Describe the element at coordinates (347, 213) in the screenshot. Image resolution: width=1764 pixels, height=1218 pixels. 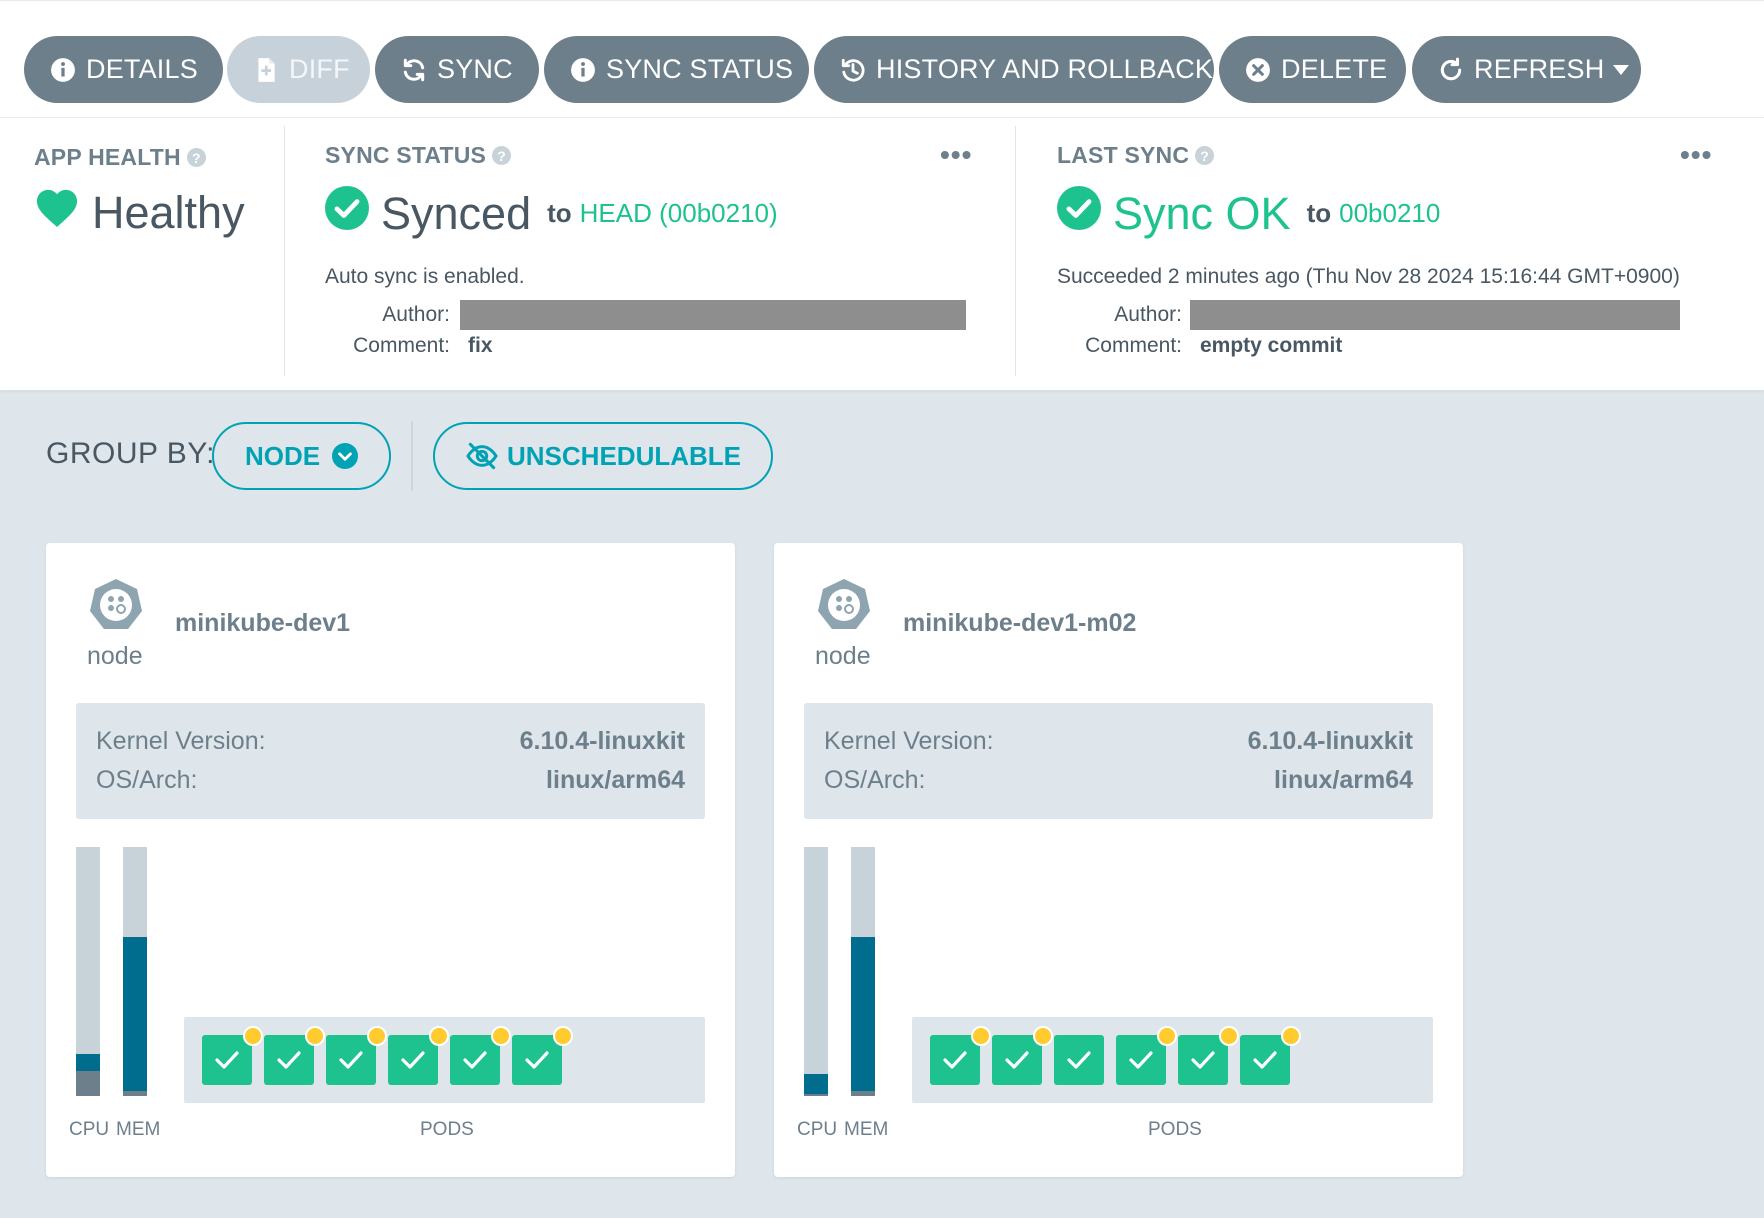
I see `check-circle-icon` at that location.